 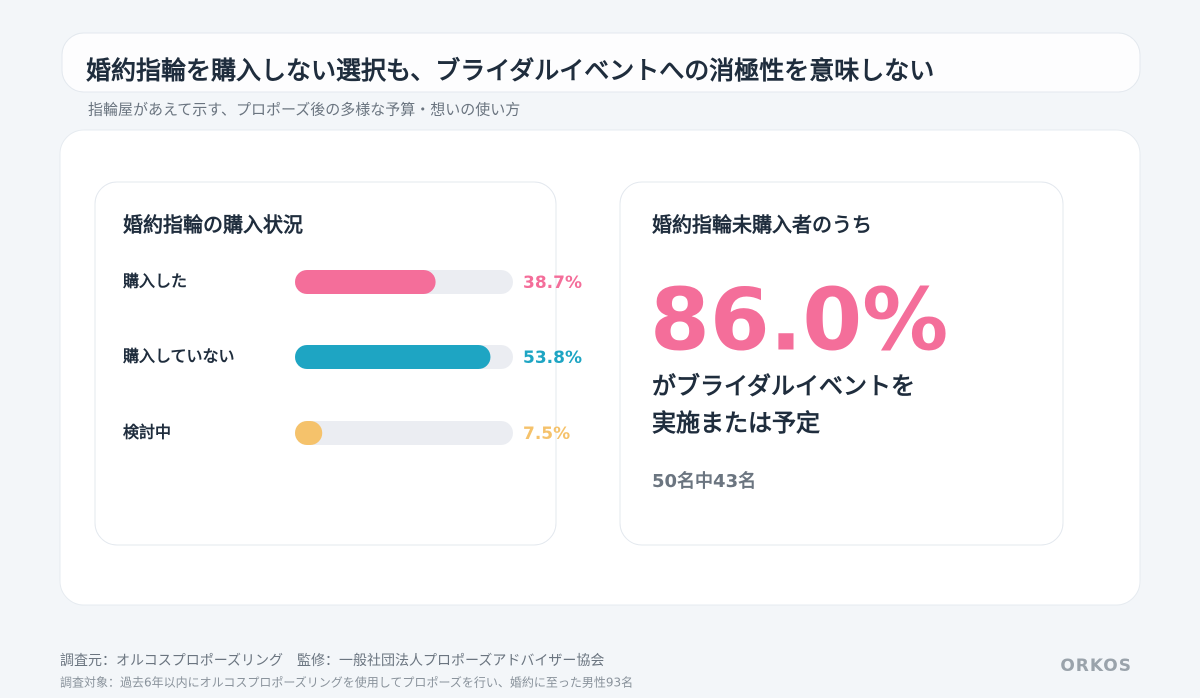 What do you see at coordinates (736, 423) in the screenshot?
I see `stat-line: 実施または予定` at bounding box center [736, 423].